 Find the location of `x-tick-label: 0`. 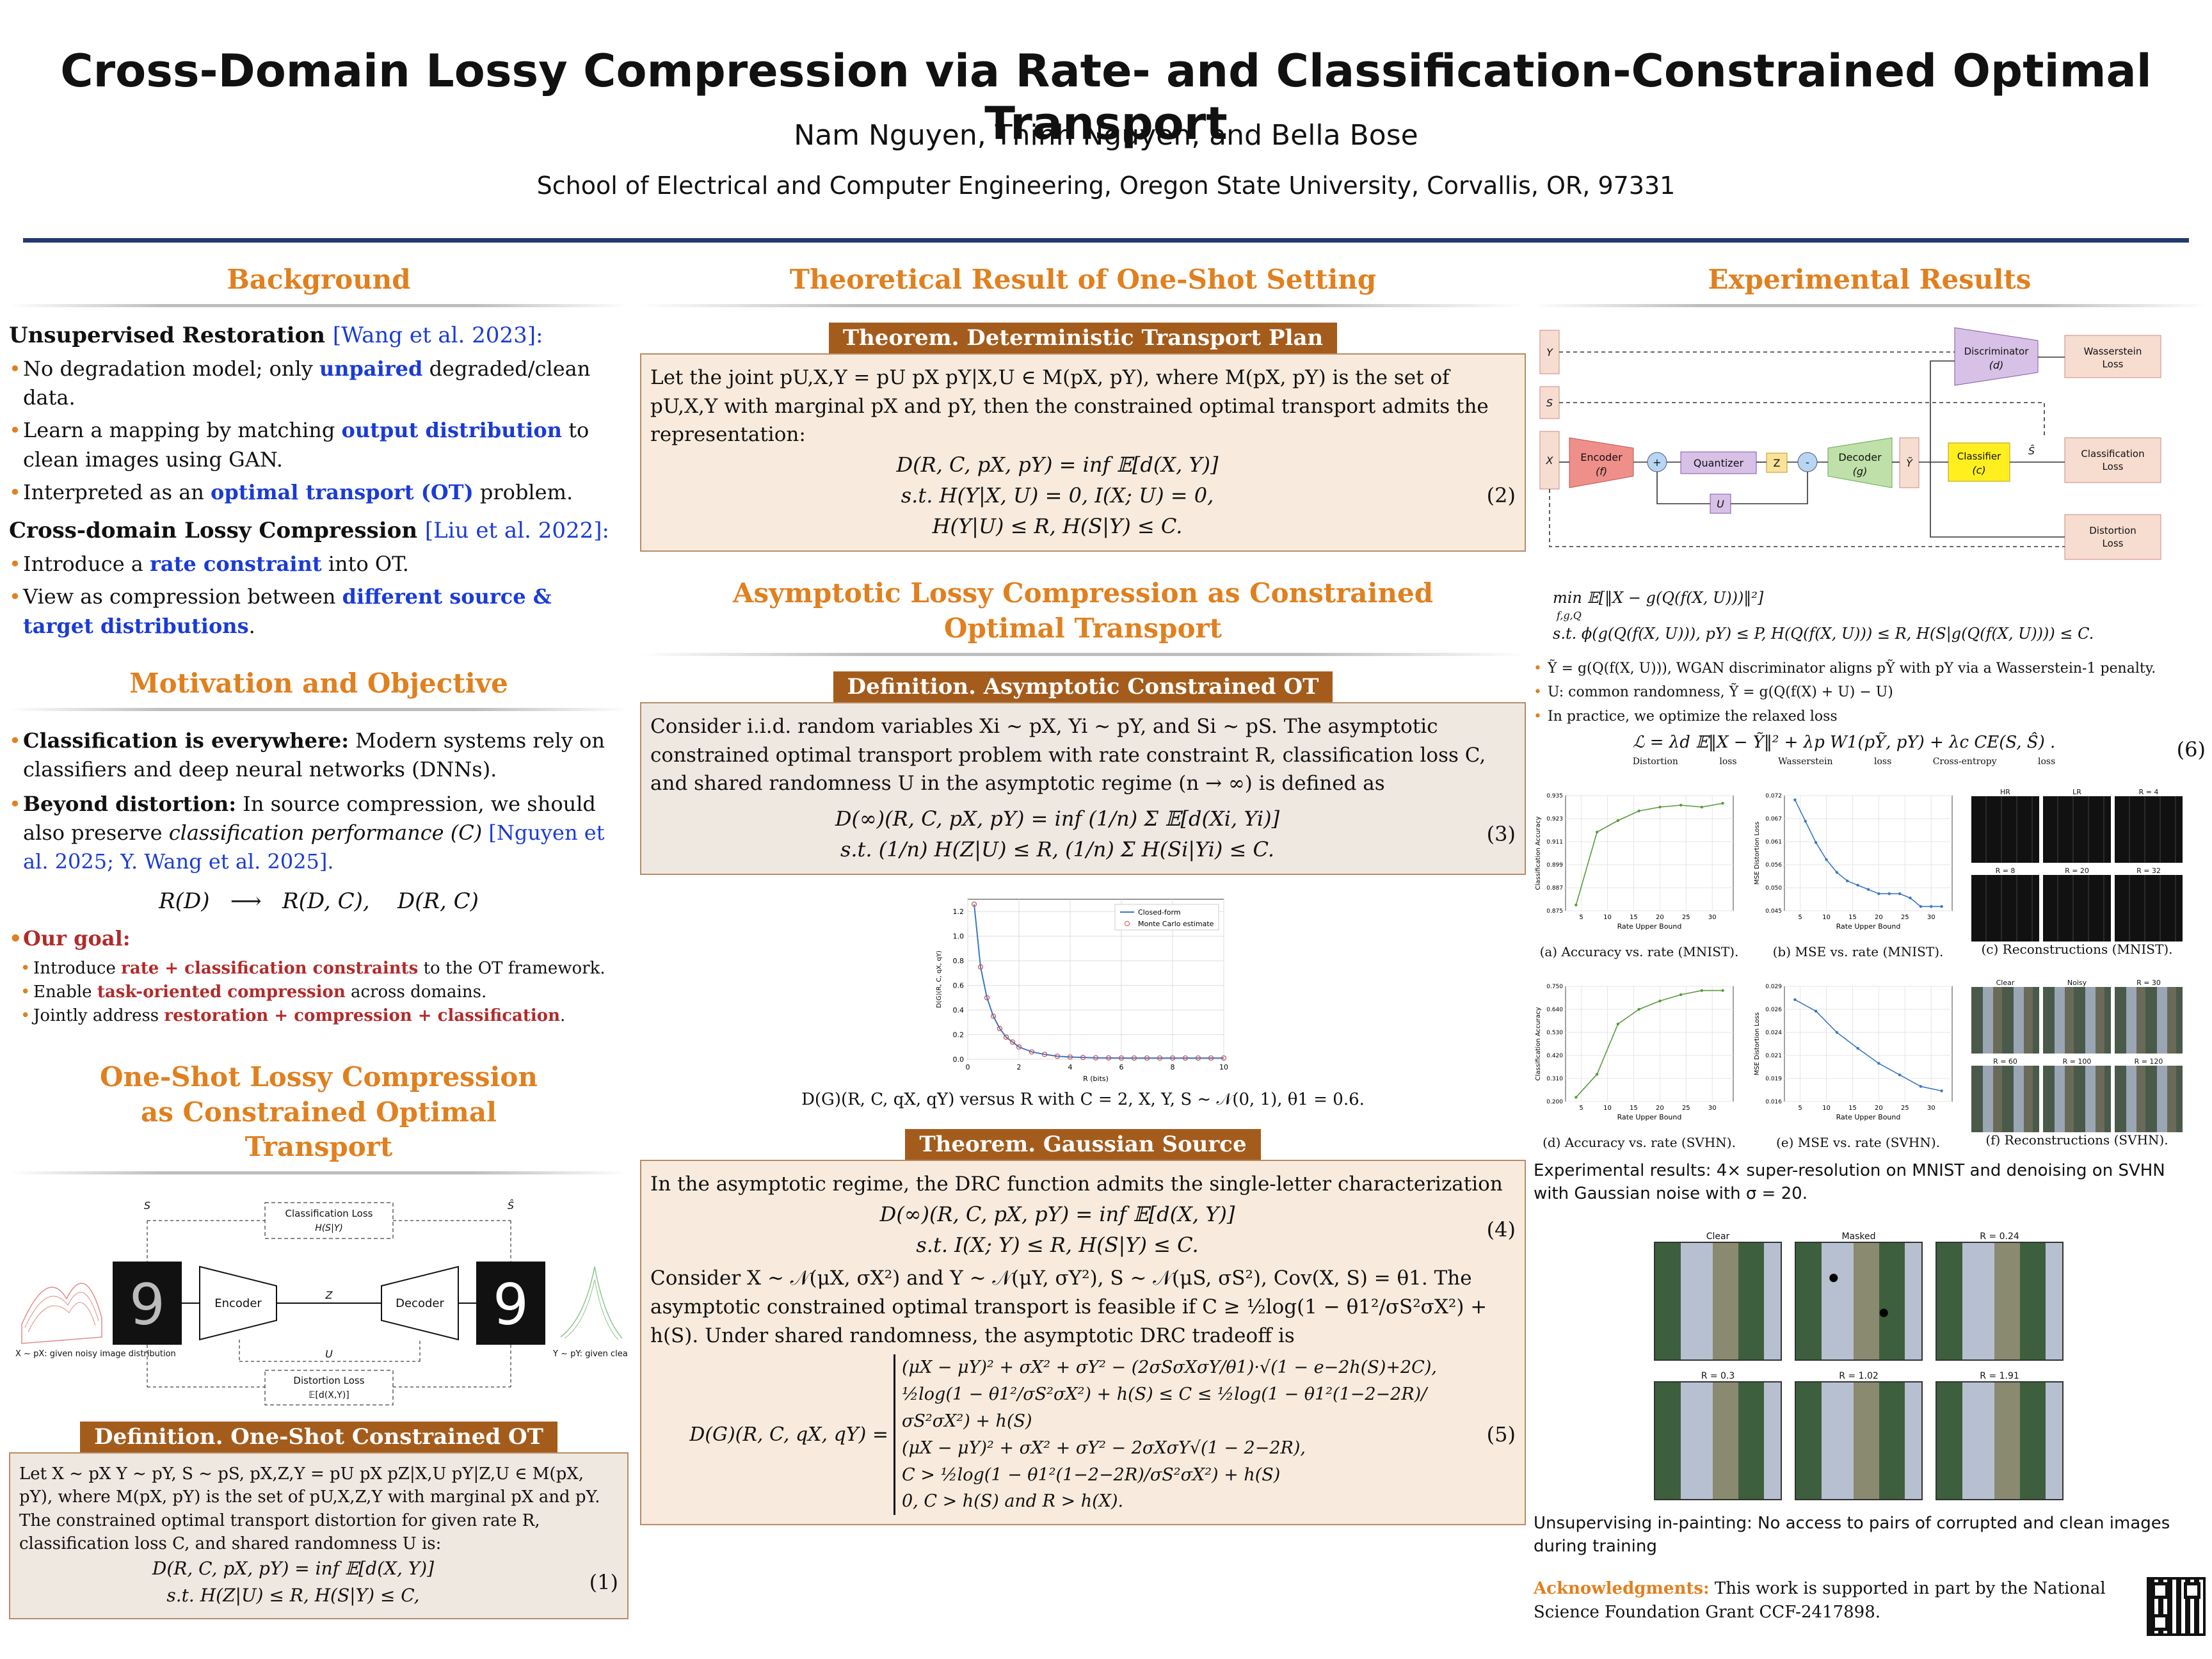

x-tick-label: 0 is located at coordinates (968, 1067).